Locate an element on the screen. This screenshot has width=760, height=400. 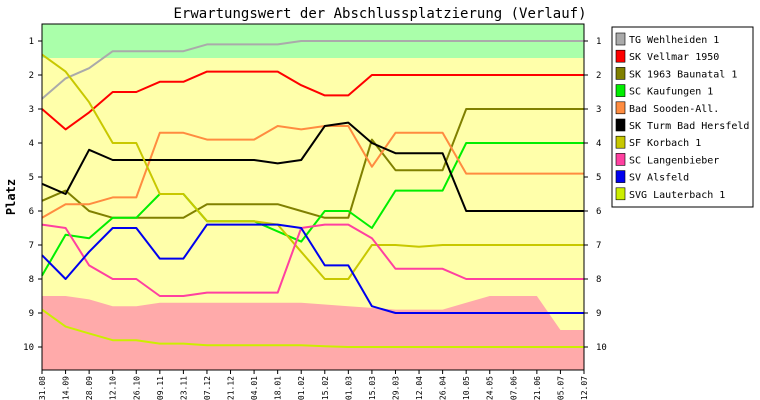
y-tick-label-left: 7 is located at coordinates (31, 246).